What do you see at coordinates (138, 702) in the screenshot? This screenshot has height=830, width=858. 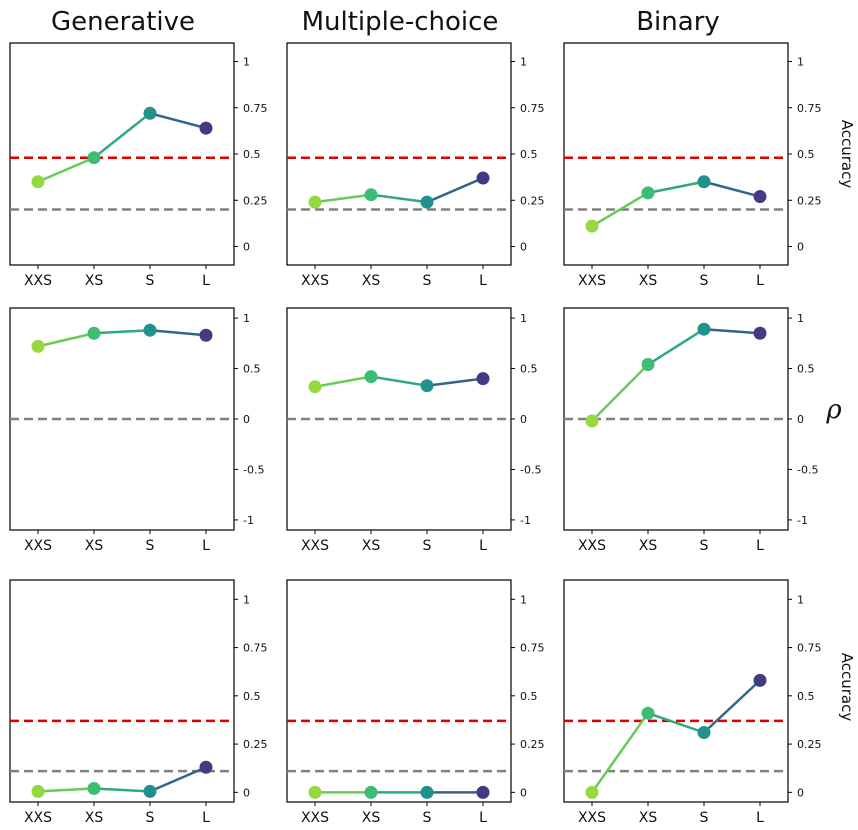 I see `panel-r2-c0: 0 0.25 0.5 0.75 1 XXS XS S L` at bounding box center [138, 702].